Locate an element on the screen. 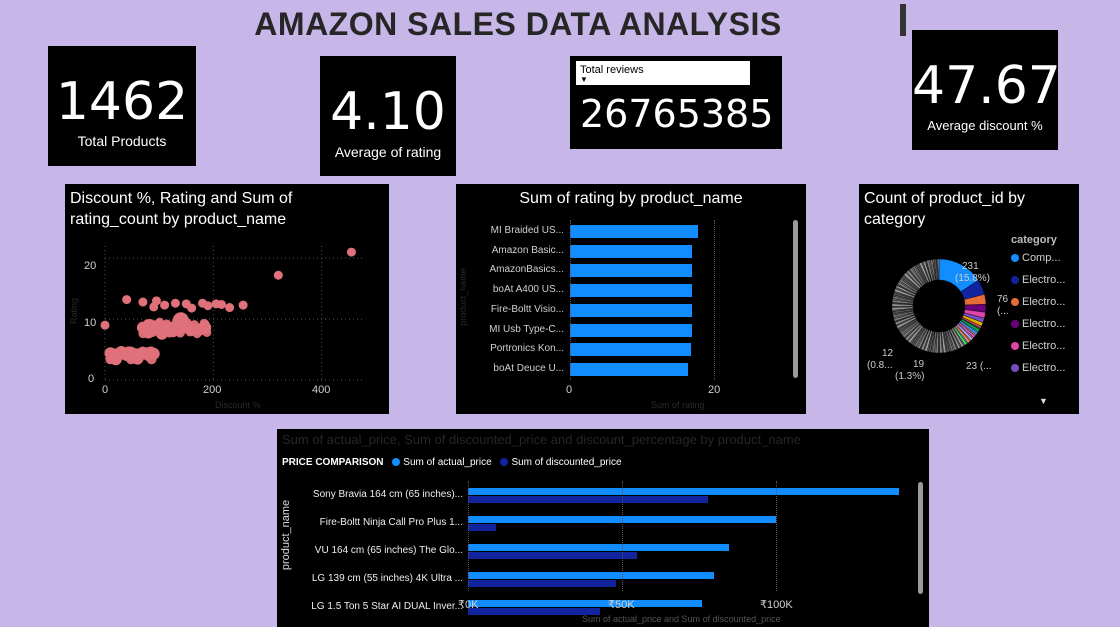 The height and width of the screenshot is (627, 1120). avg-rating-label: Average of rating is located at coordinates (388, 152).